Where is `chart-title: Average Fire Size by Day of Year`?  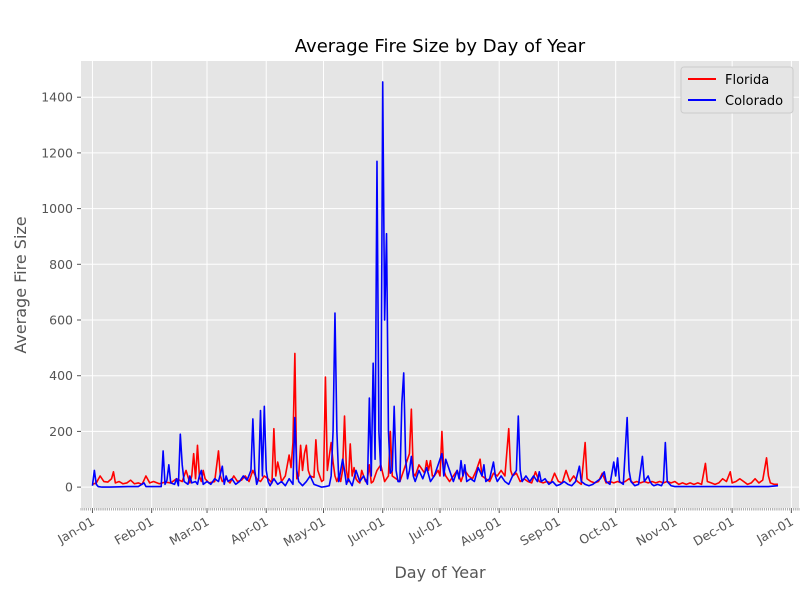
chart-title: Average Fire Size by Day of Year is located at coordinates (440, 46).